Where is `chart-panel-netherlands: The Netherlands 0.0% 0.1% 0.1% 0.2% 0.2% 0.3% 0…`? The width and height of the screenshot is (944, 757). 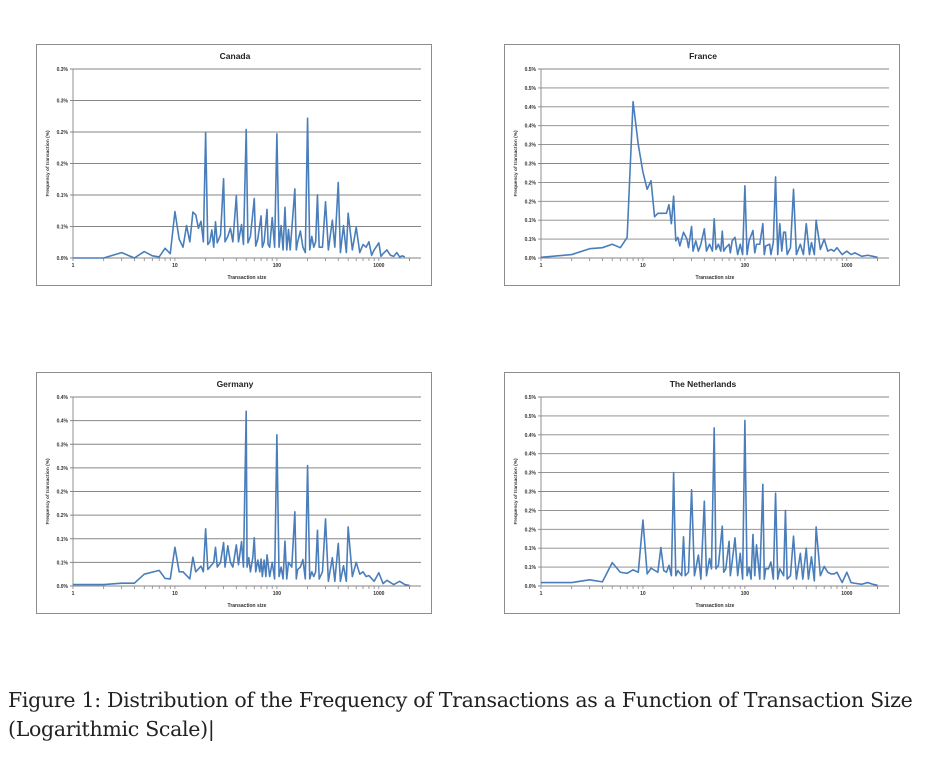 chart-panel-netherlands: The Netherlands 0.0% 0.1% 0.1% 0.2% 0.2% 0.3% 0… is located at coordinates (702, 493).